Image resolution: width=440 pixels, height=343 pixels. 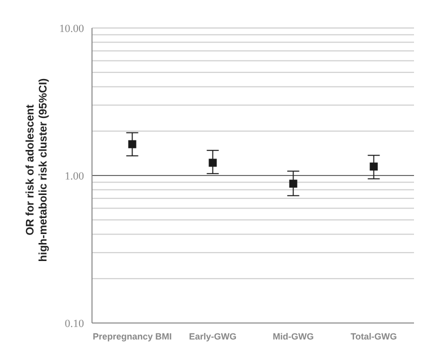 What do you see at coordinates (74, 324) in the screenshot?
I see `y-tick-label: 0.10` at bounding box center [74, 324].